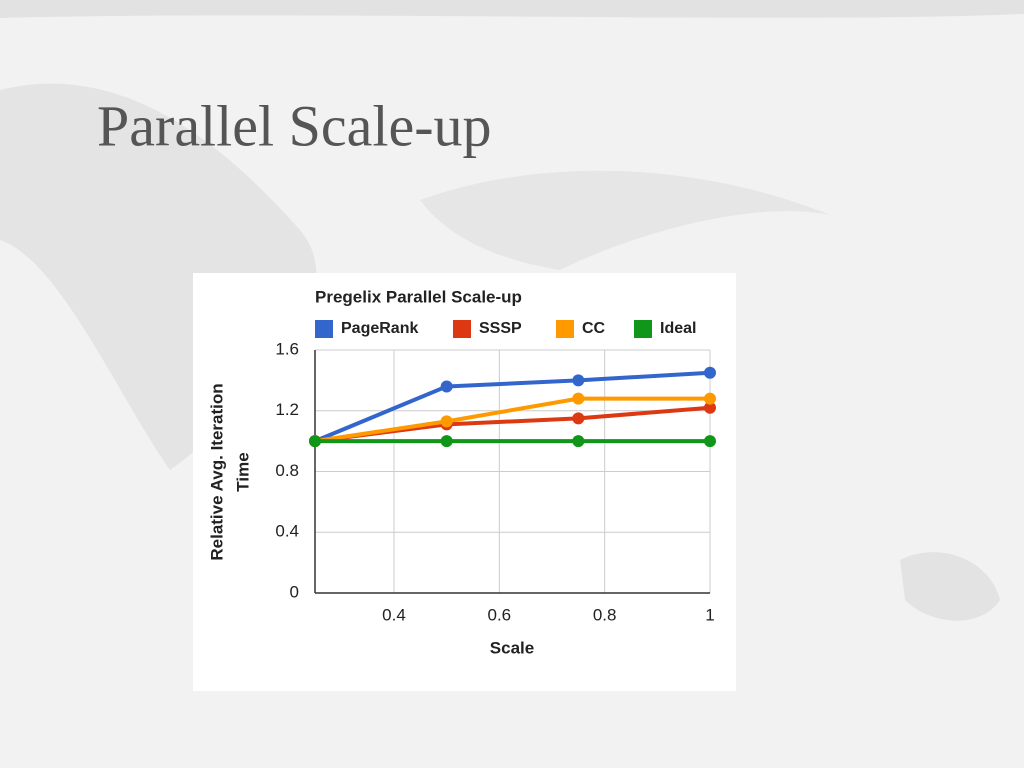  What do you see at coordinates (229, 471) in the screenshot?
I see `y-axis-label: Relative Avg. Iteration Time` at bounding box center [229, 471].